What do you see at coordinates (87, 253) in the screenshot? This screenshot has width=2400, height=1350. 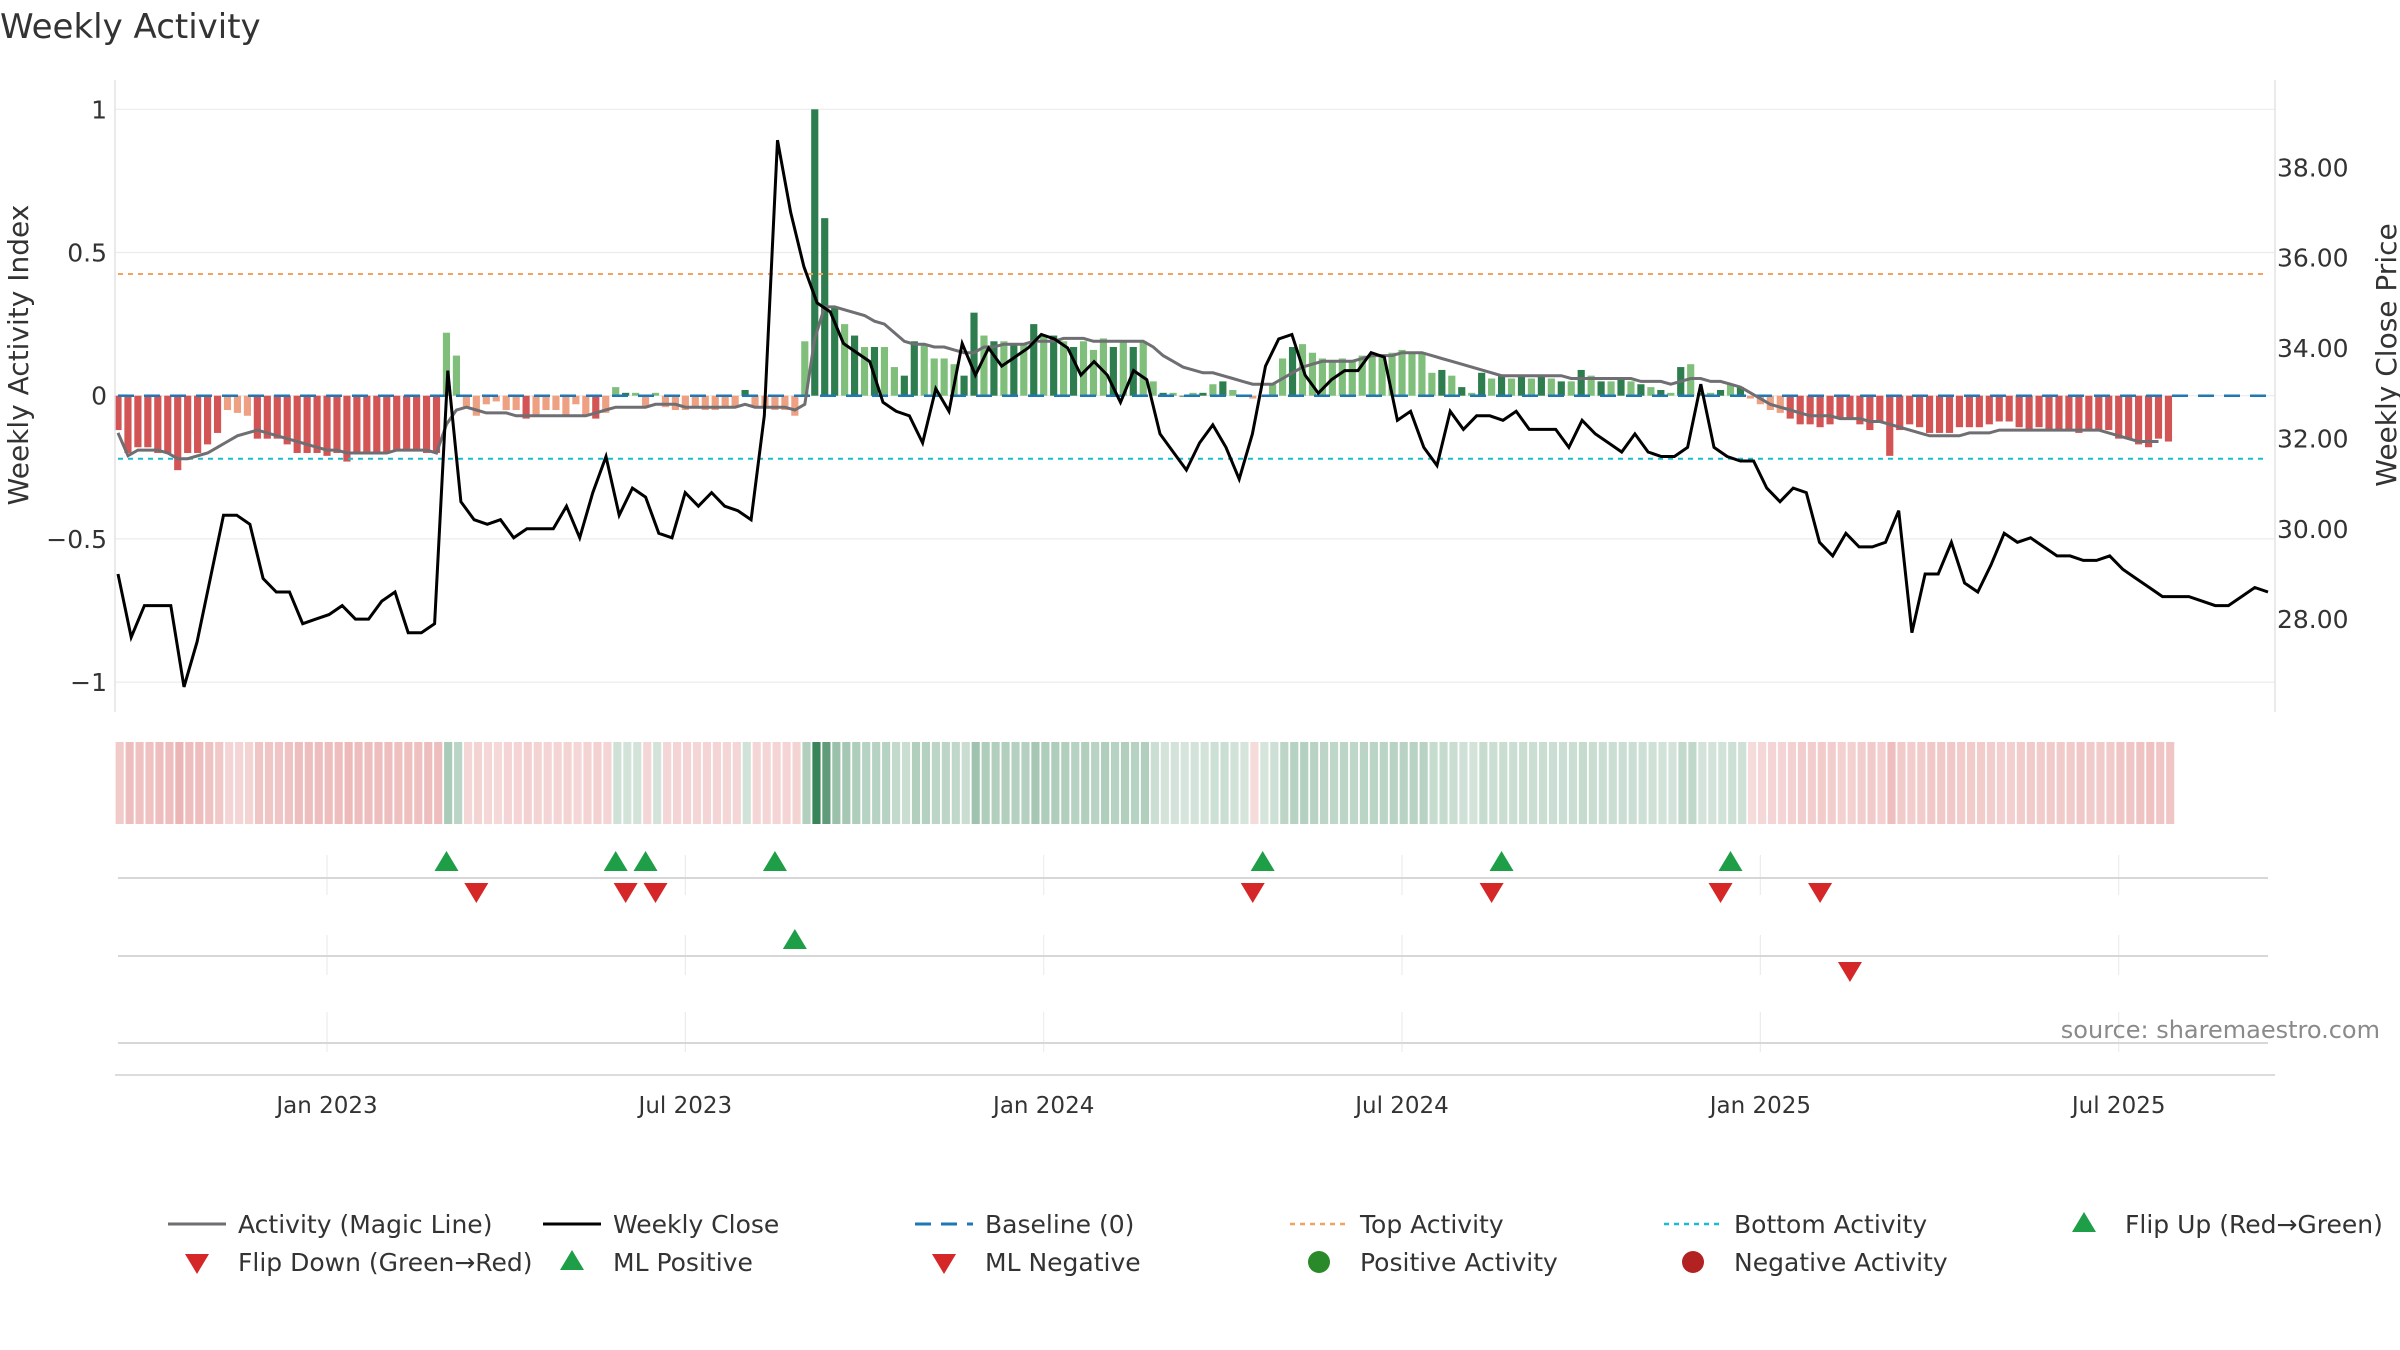 I see `y-tick-label: 0.5` at bounding box center [87, 253].